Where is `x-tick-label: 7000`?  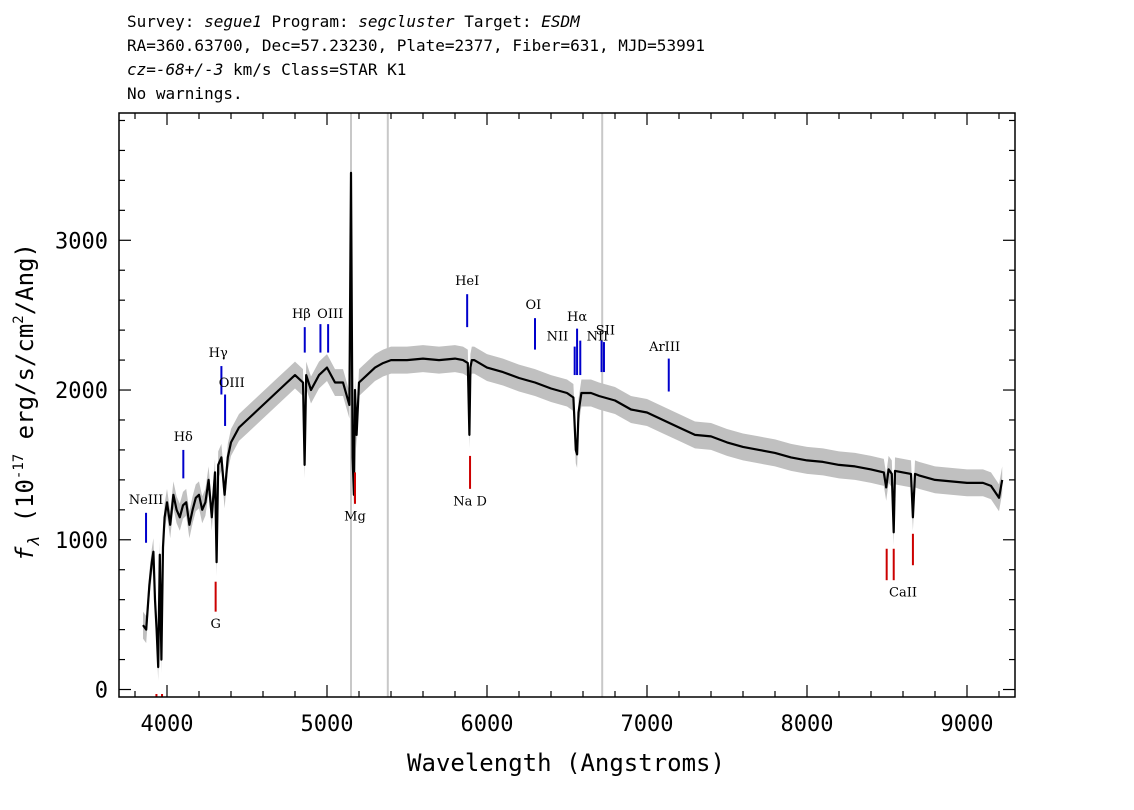
x-tick-label: 7000 is located at coordinates (647, 724).